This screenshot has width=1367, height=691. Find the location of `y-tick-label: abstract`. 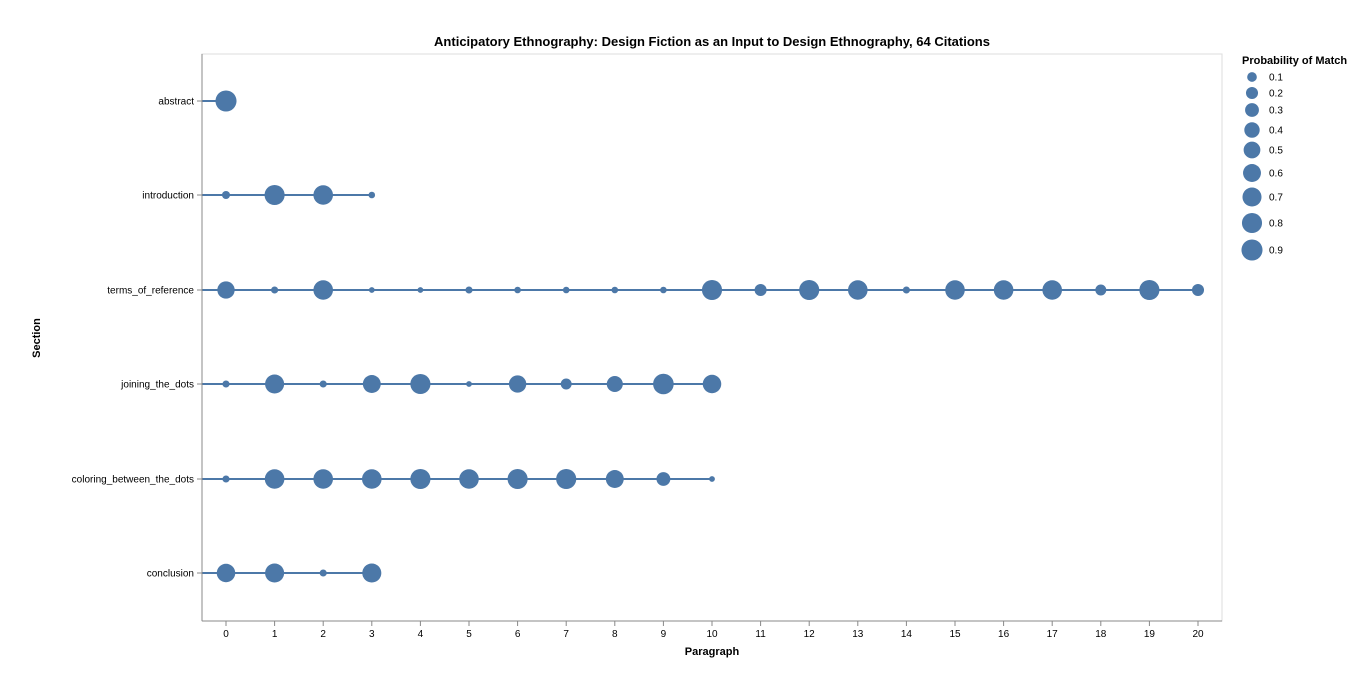

y-tick-label: abstract is located at coordinates (176, 102).